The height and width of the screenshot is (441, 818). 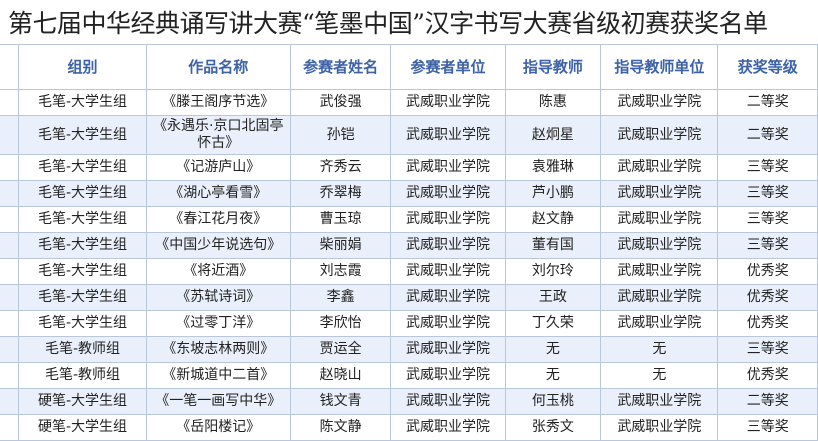 What do you see at coordinates (218, 375) in the screenshot?
I see `table-cell: 《新城道中二首》` at bounding box center [218, 375].